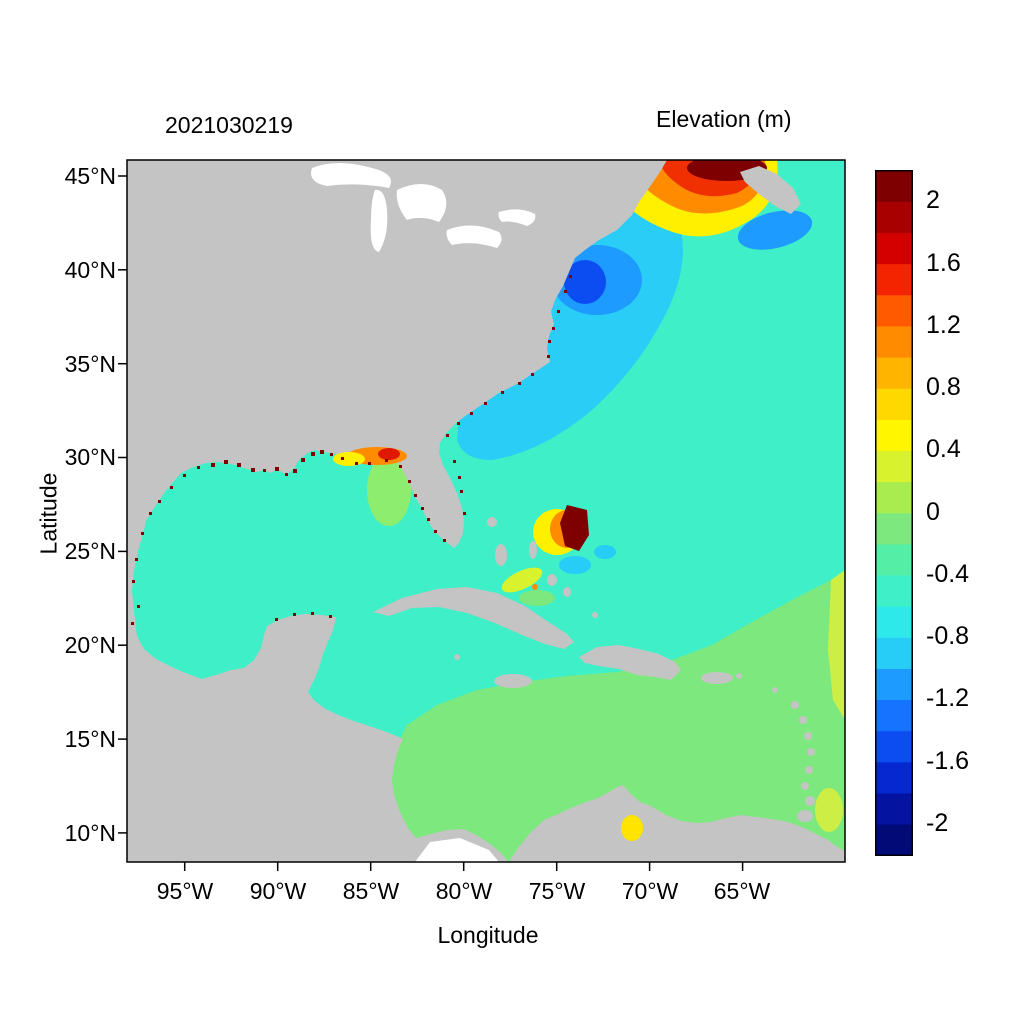 The height and width of the screenshot is (1024, 1024). I want to click on region-west-florida-shelf-green, so click(389, 490).